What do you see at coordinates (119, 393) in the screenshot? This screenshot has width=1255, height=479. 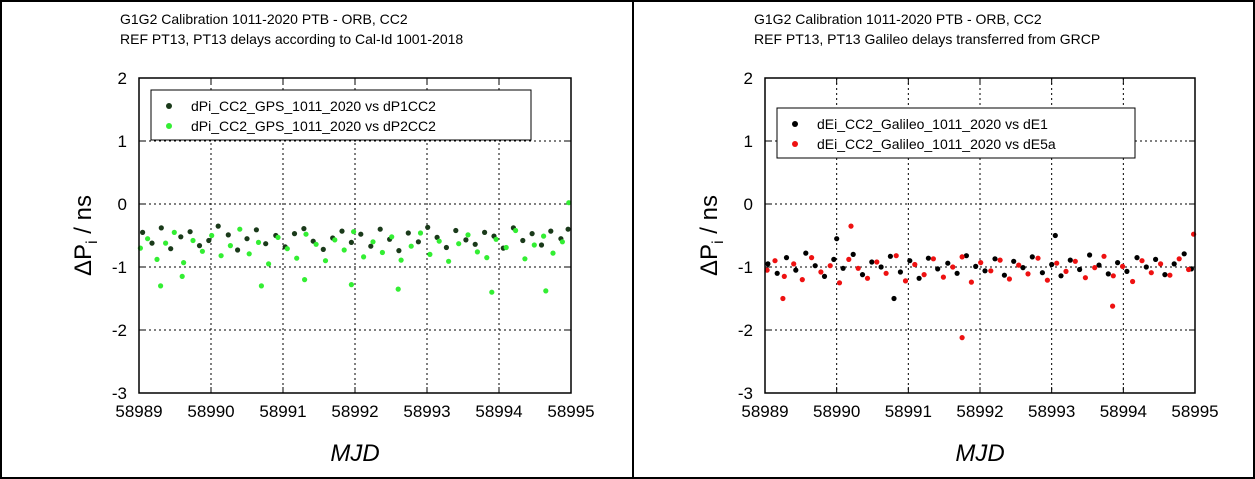 I see `y-tick-label: -3` at bounding box center [119, 393].